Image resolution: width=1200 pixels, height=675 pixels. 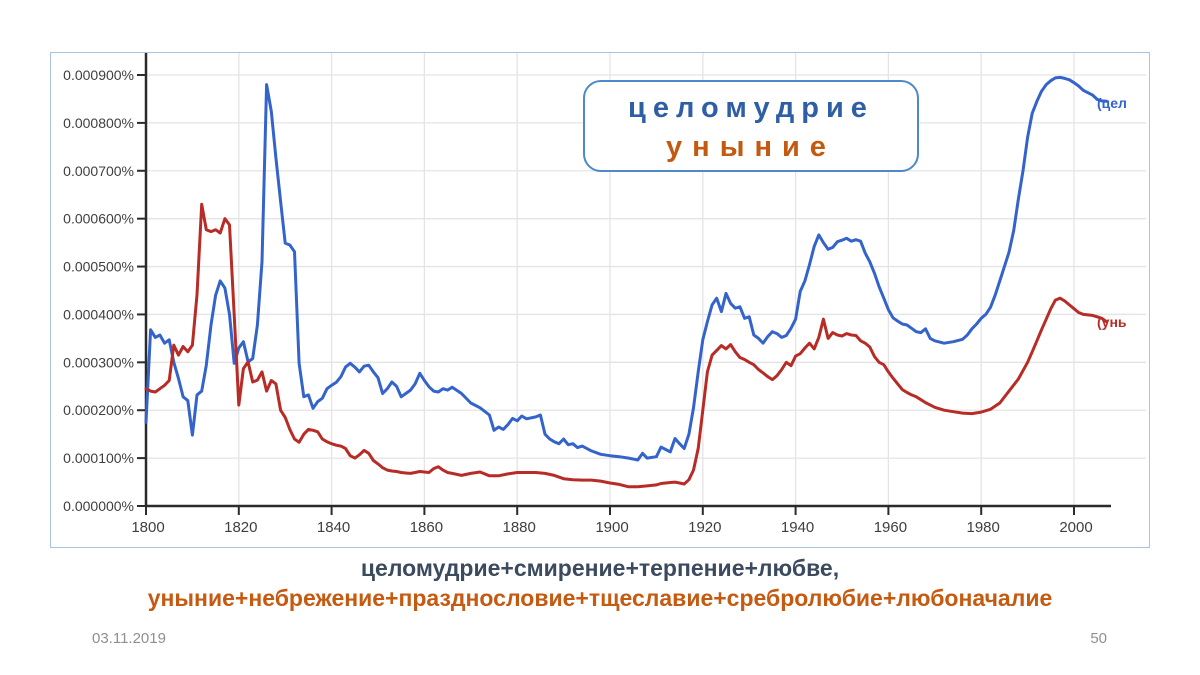 What do you see at coordinates (98, 267) in the screenshot?
I see `y-axis-tick-label: 0.000500%` at bounding box center [98, 267].